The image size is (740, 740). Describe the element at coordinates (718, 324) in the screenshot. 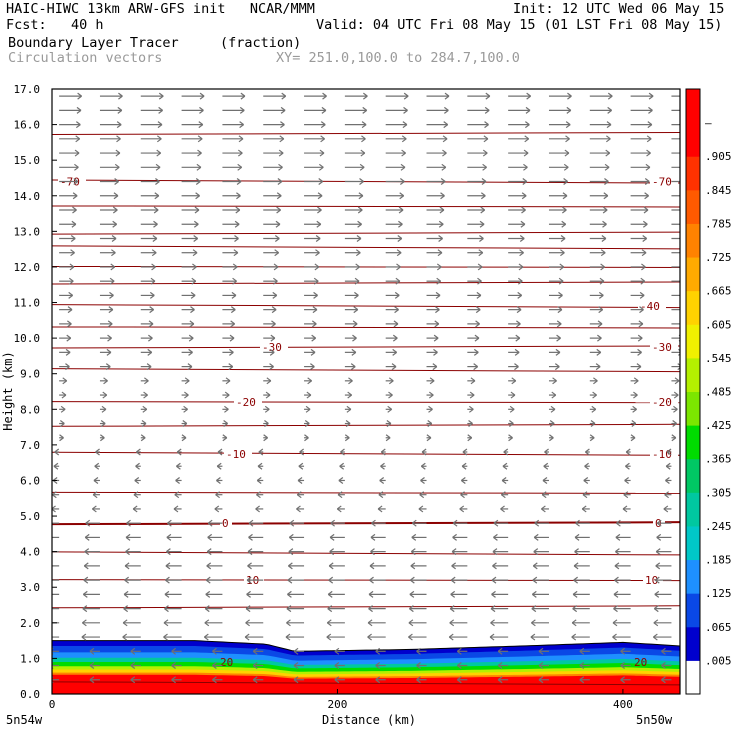

I see `colorbar-label: .605` at that location.